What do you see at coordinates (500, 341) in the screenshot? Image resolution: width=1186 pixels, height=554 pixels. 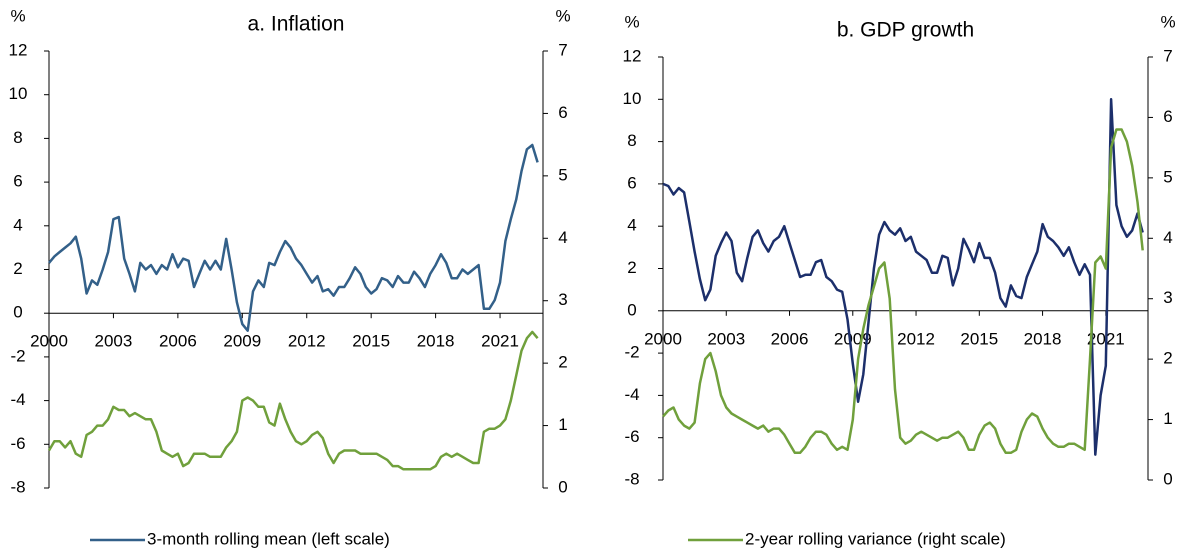 I see `x-tick-label: 2021` at bounding box center [500, 341].